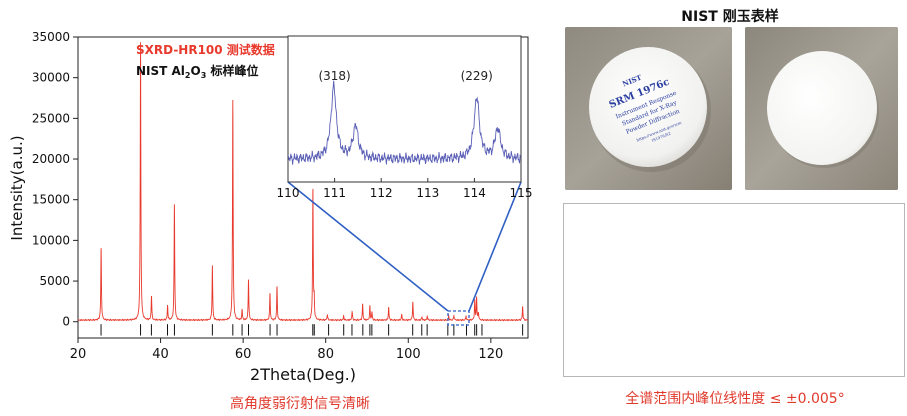 Image resolution: width=907 pixels, height=416 pixels. I want to click on inset-annotation: (318), so click(334, 76).